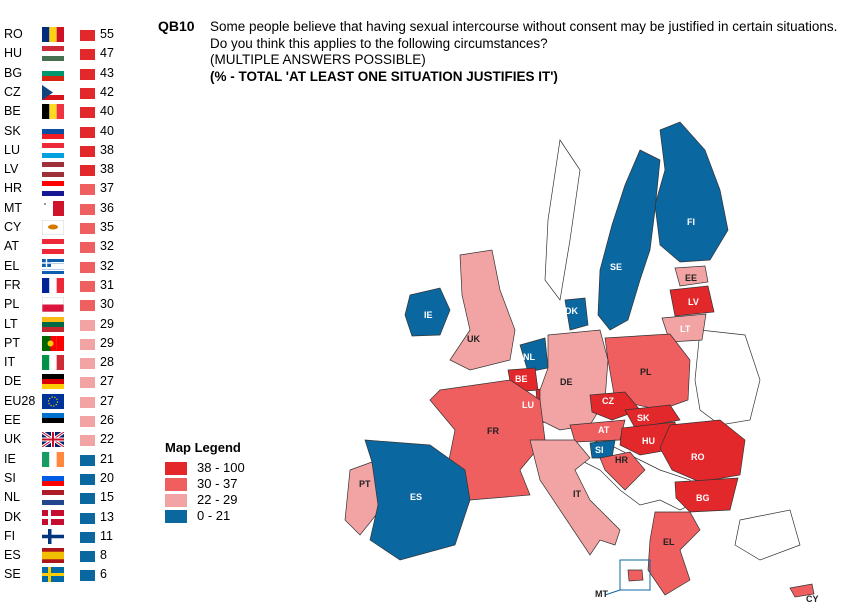 This screenshot has width=849, height=608. Describe the element at coordinates (107, 323) in the screenshot. I see `country-value: 29` at that location.